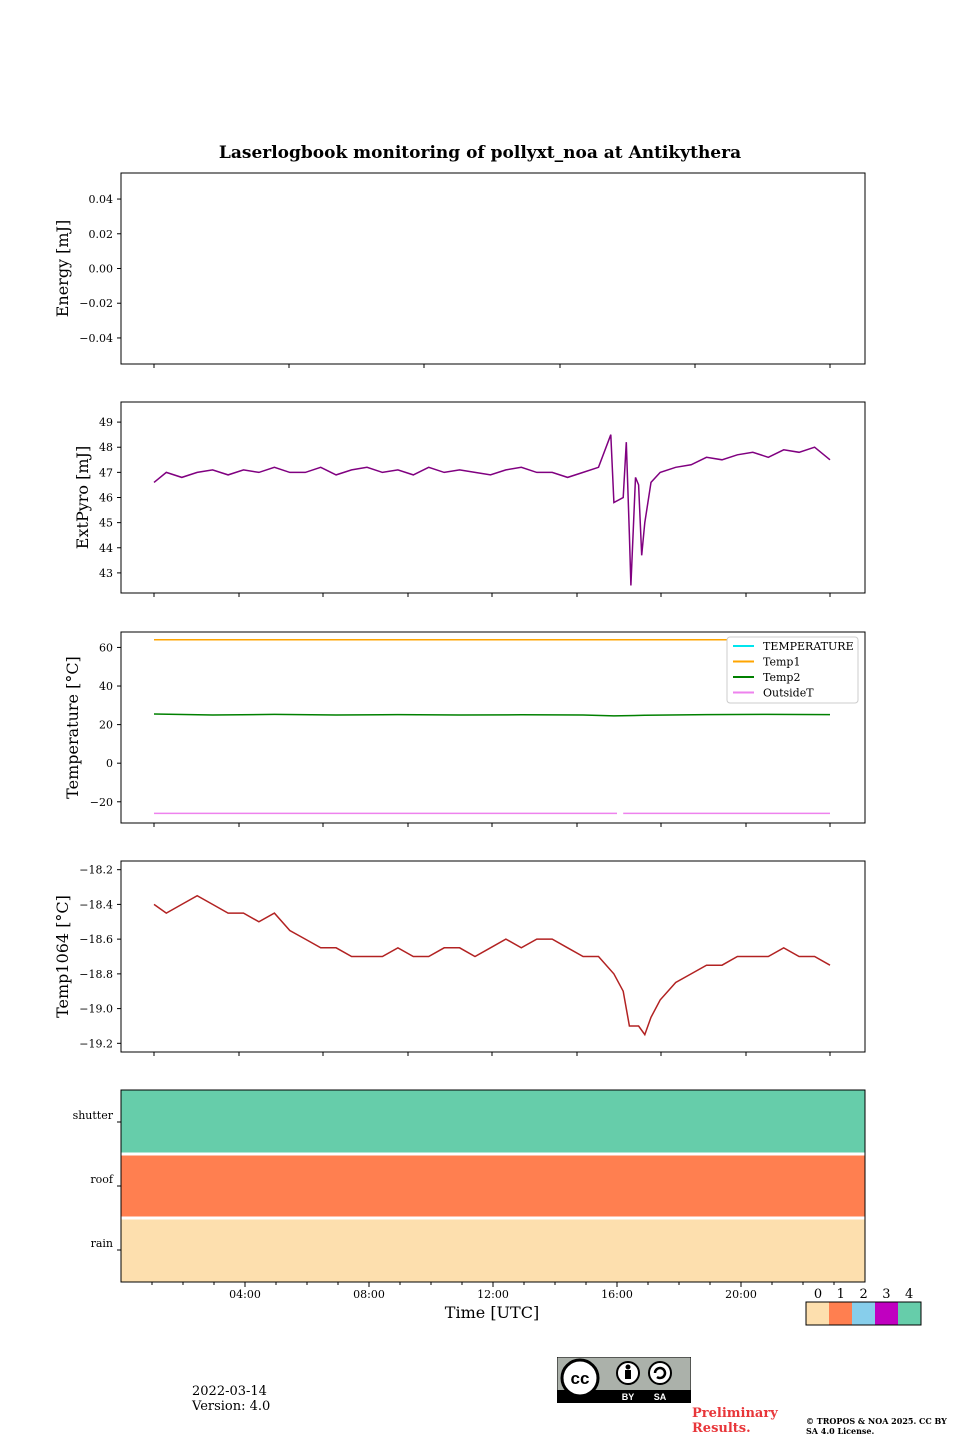  What do you see at coordinates (101, 802) in the screenshot?
I see `temperature-ytick-label: −20` at bounding box center [101, 802].